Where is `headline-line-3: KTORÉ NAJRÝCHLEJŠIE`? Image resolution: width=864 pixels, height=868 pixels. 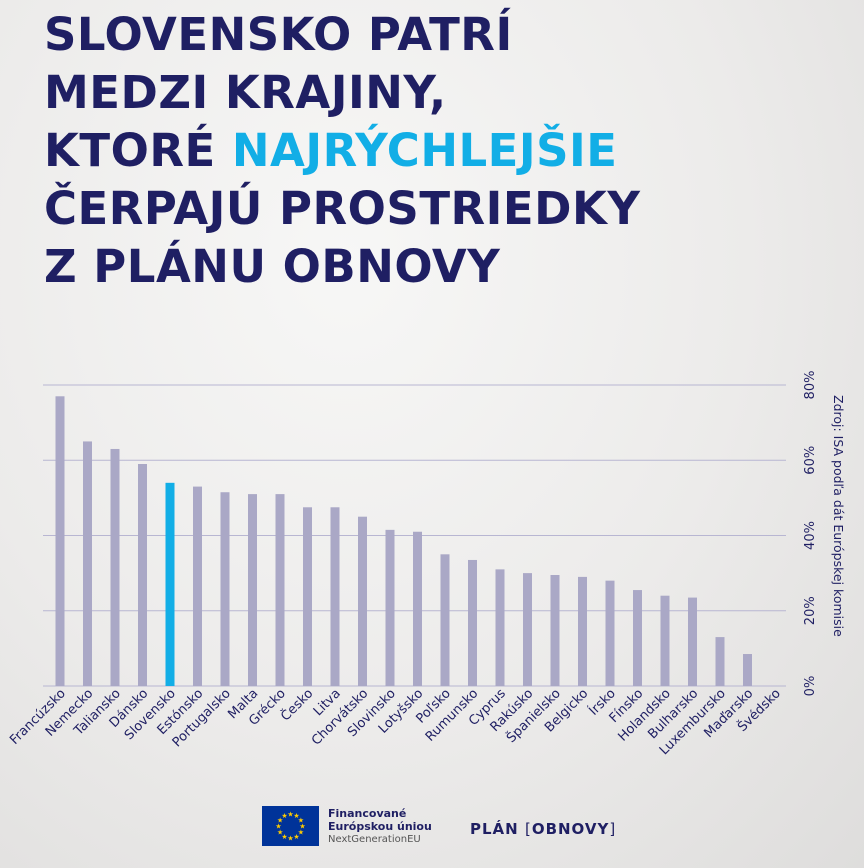 headline-line-3: KTORÉ NAJRÝCHLEJŠIE is located at coordinates (434, 151).